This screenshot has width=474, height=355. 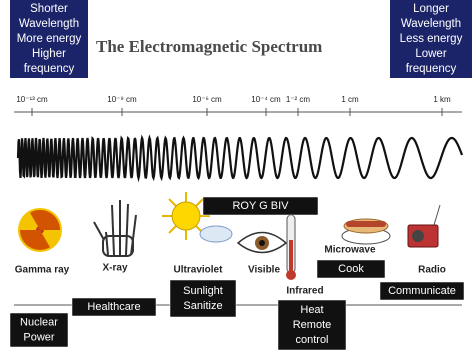 What do you see at coordinates (431, 9) in the screenshot?
I see `corner-text: Longer` at bounding box center [431, 9].